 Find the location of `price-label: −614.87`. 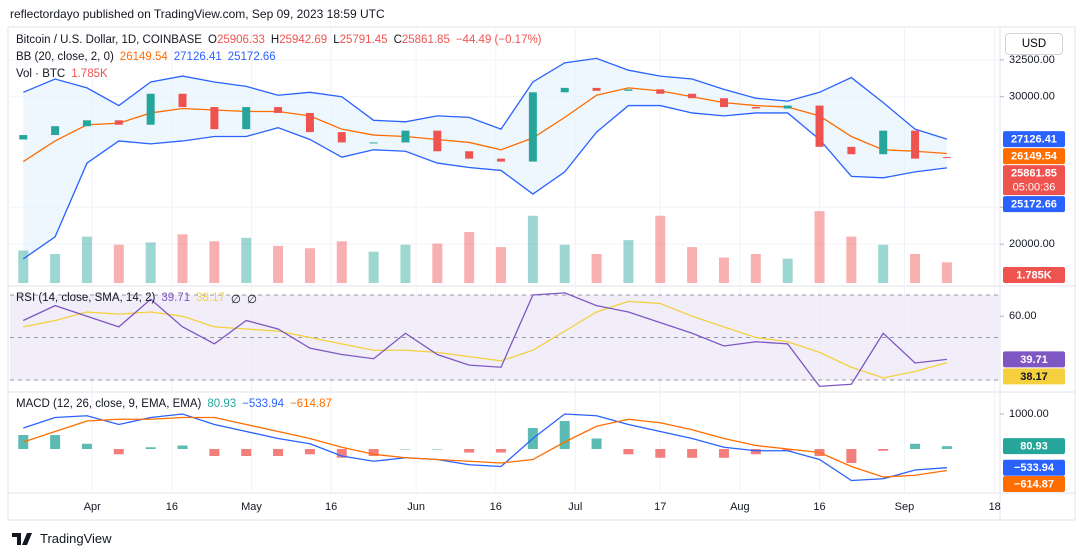

price-label: −614.87 is located at coordinates (1034, 484).